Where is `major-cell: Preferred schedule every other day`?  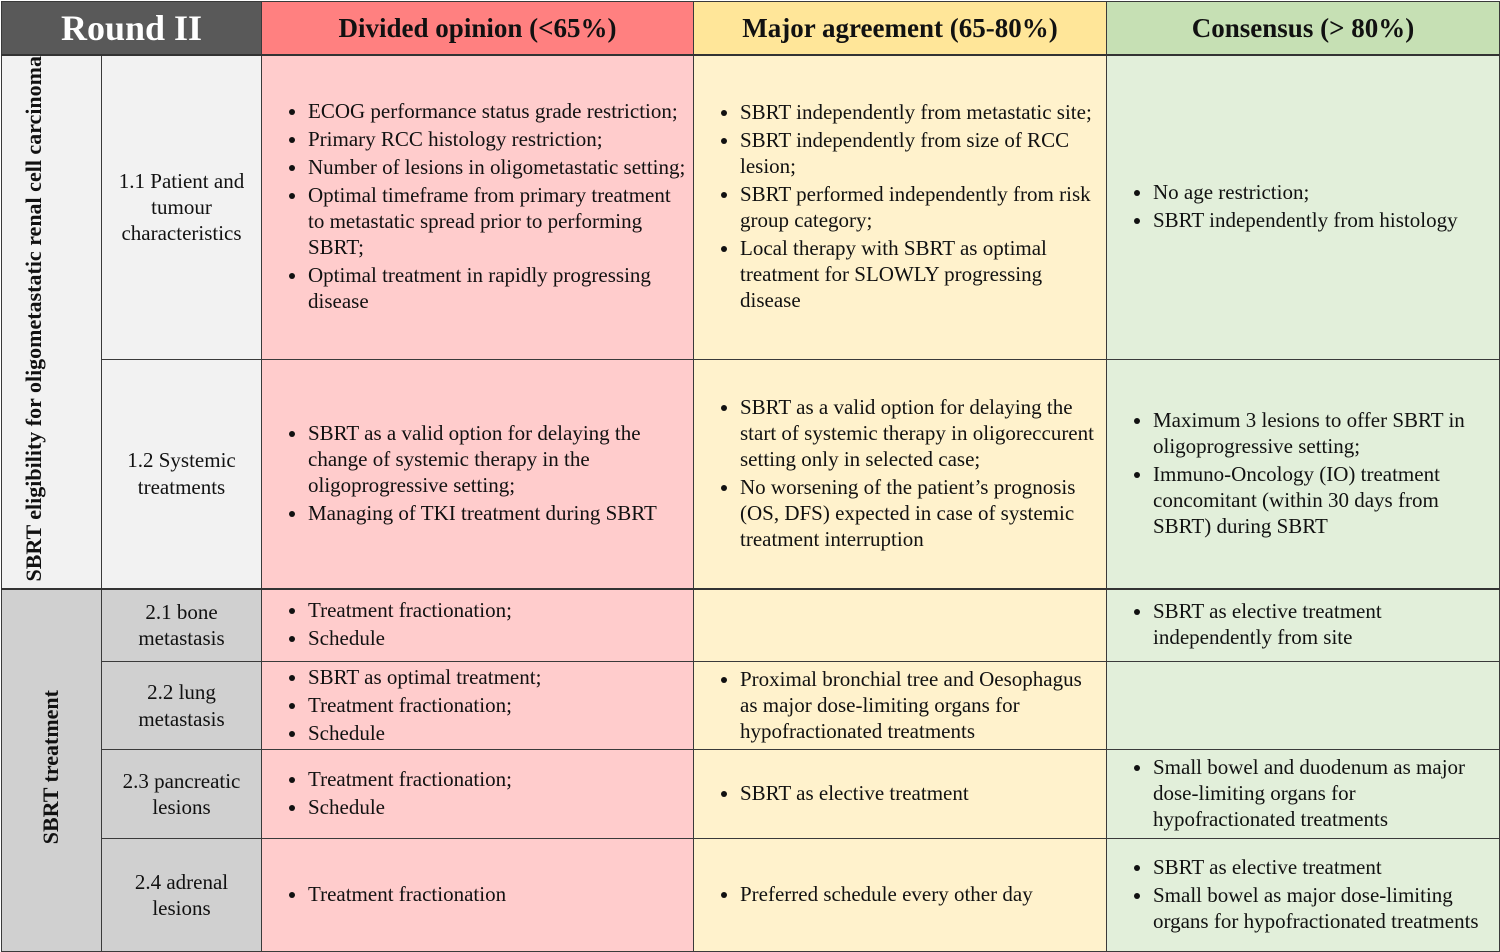
major-cell: Preferred schedule every other day is located at coordinates (900, 895).